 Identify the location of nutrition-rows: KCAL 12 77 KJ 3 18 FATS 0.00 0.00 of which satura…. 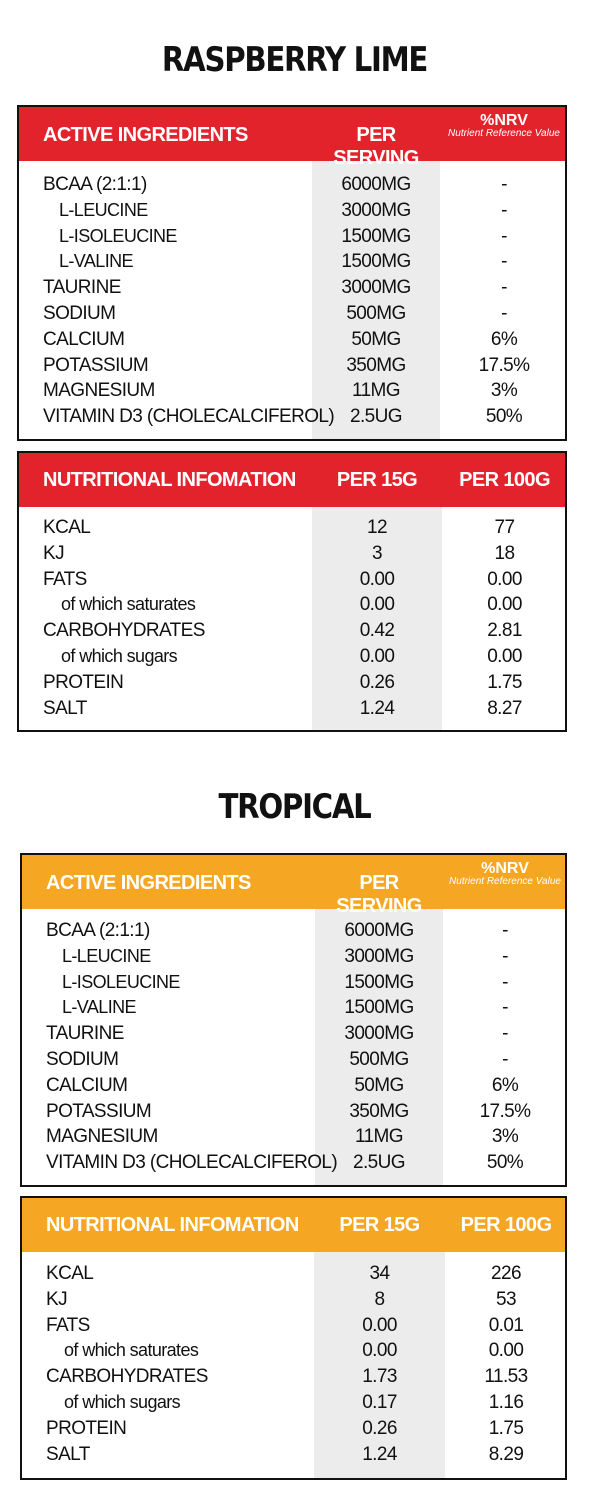
(292, 618).